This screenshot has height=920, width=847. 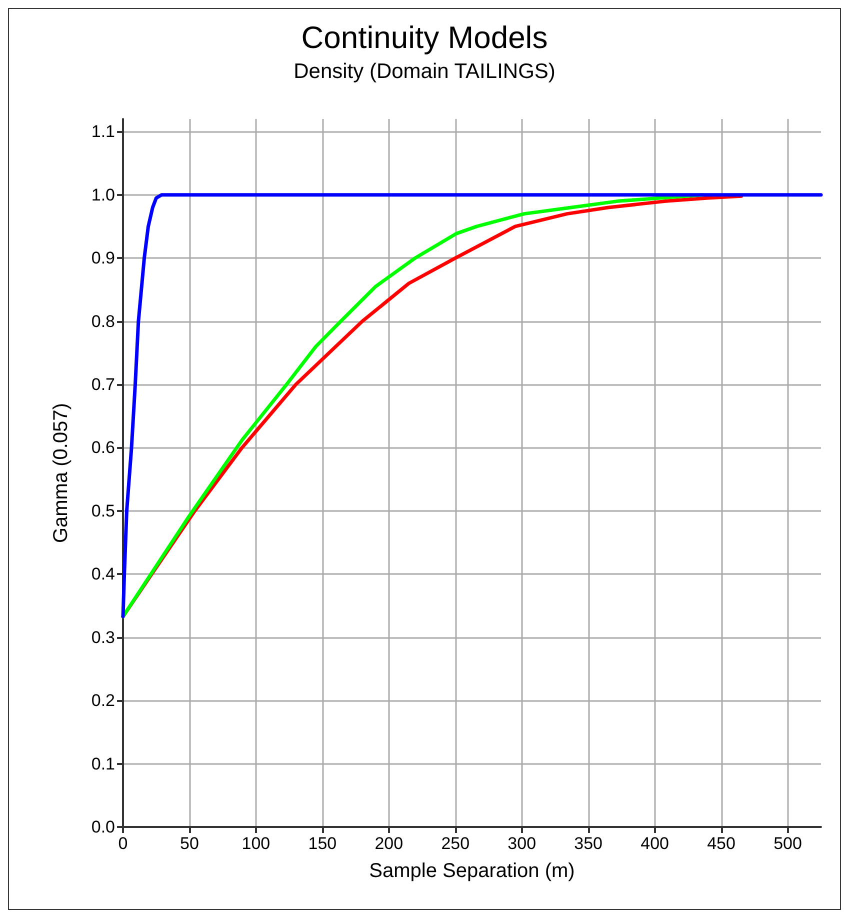 What do you see at coordinates (103, 637) in the screenshot?
I see `y-tick-label: 0.3` at bounding box center [103, 637].